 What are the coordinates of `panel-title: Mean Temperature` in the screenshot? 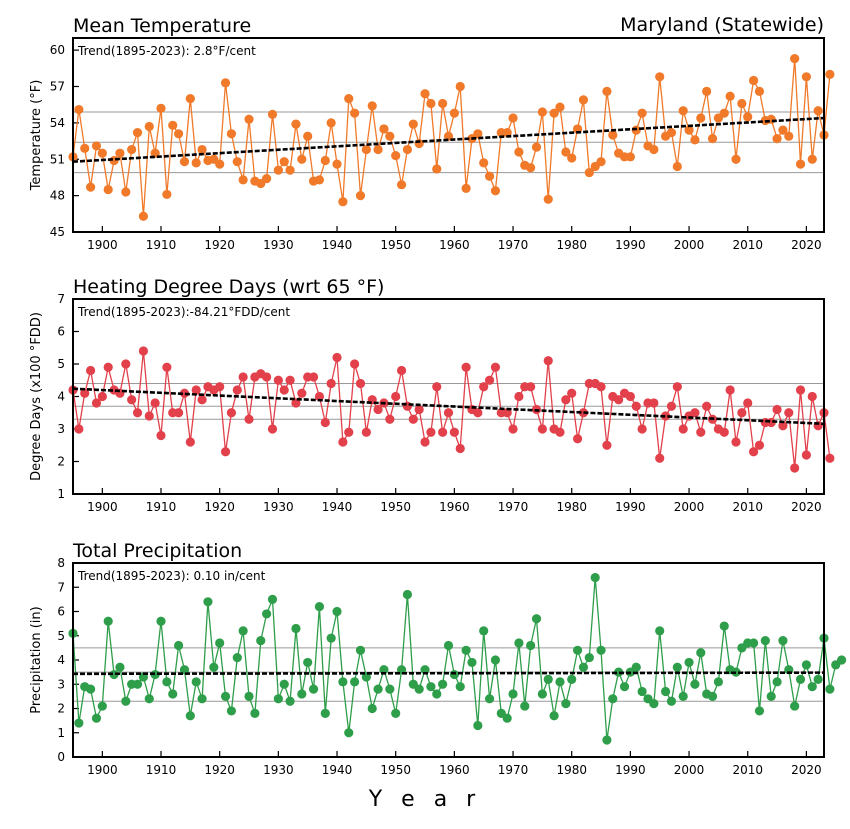 It's located at (162, 26).